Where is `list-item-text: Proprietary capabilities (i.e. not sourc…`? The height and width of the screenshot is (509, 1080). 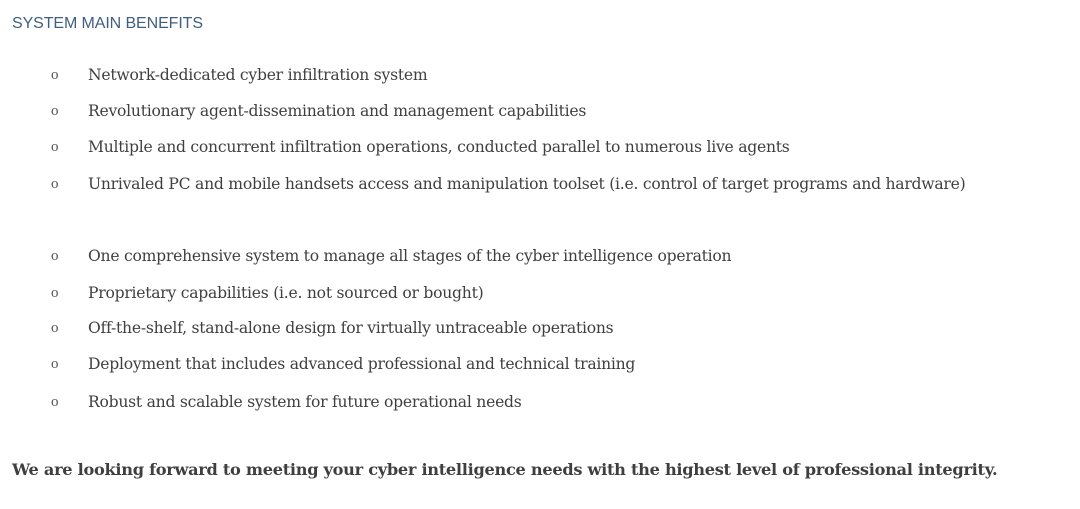 list-item-text: Proprietary capabilities (i.e. not sourc… is located at coordinates (286, 293).